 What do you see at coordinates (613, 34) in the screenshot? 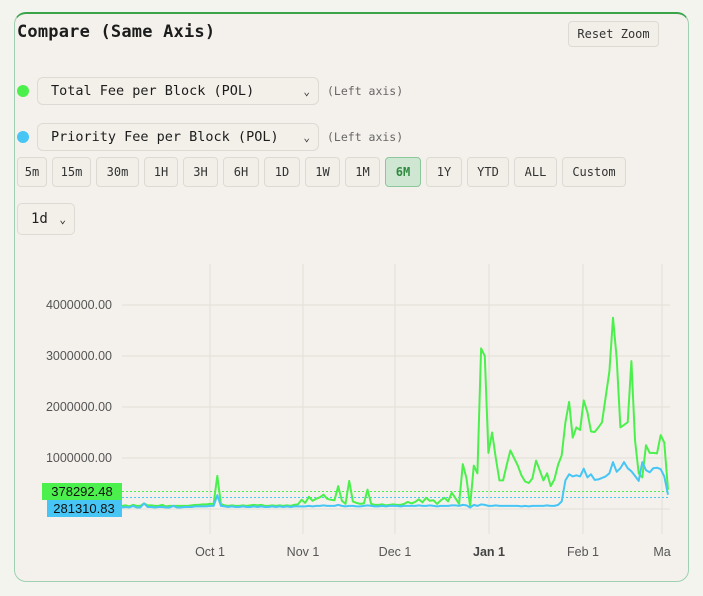
I see `reset-zoom-button: Reset Zoom` at bounding box center [613, 34].